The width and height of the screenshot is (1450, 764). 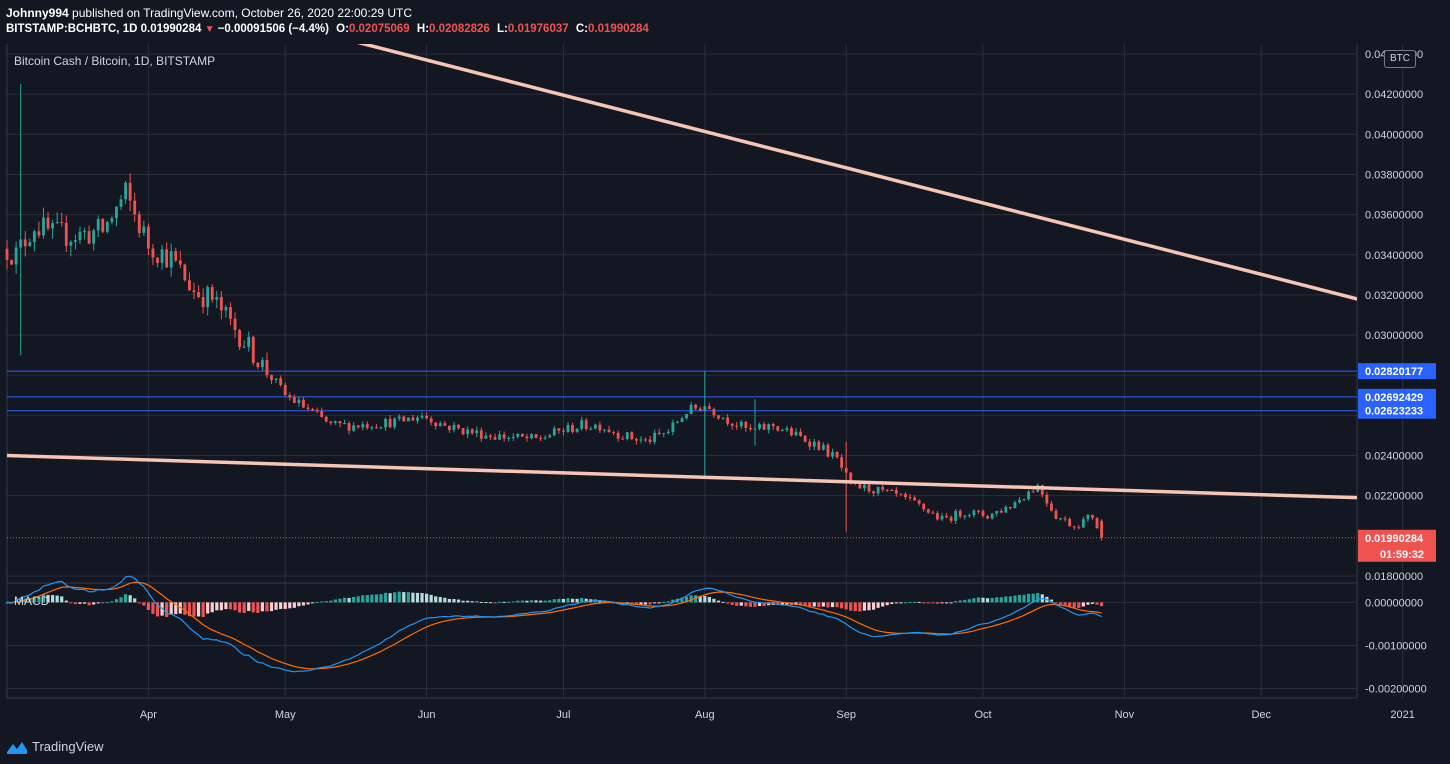 What do you see at coordinates (725, 748) in the screenshot?
I see `footer: TradingView` at bounding box center [725, 748].